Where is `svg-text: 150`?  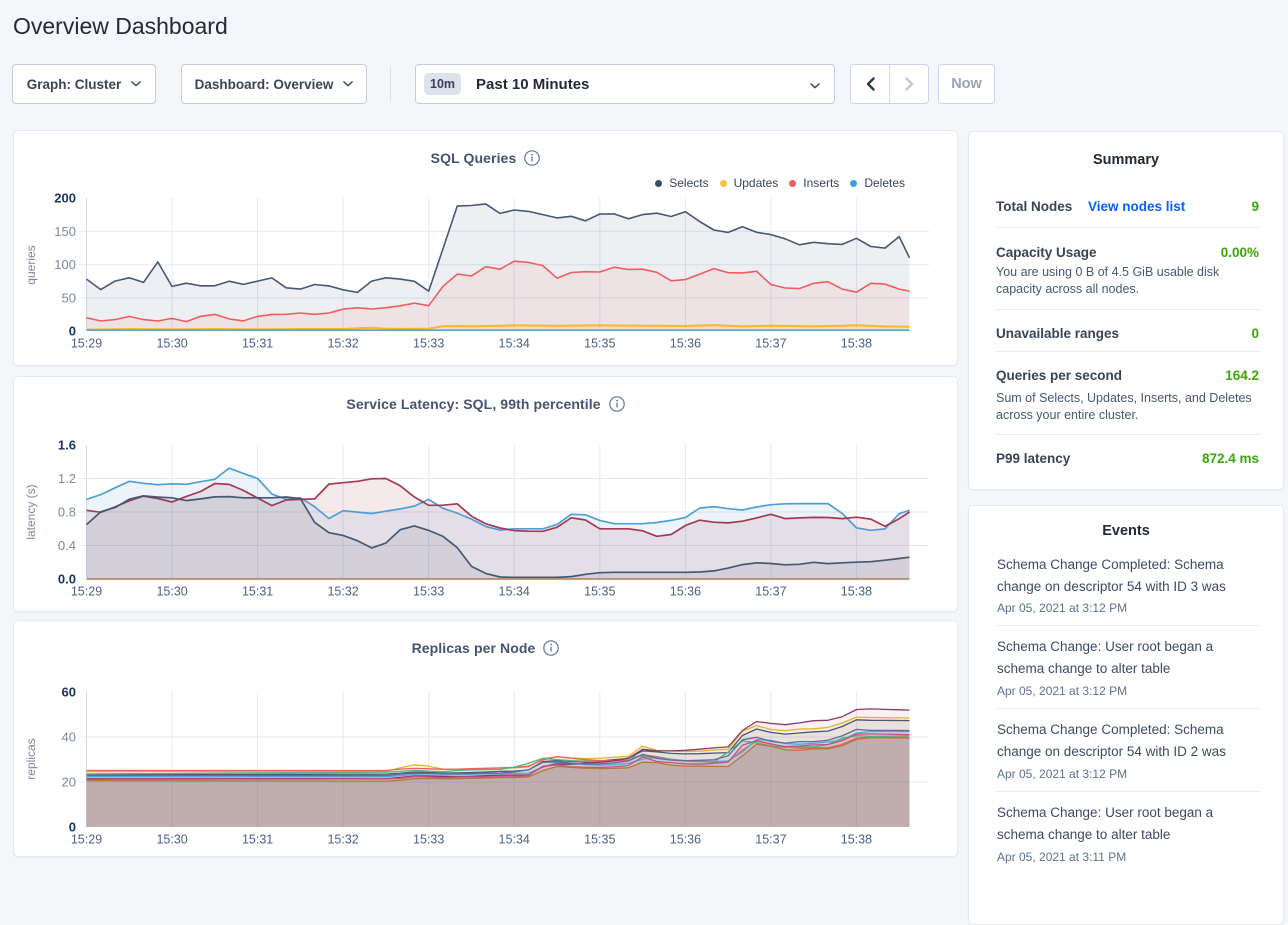 svg-text: 150 is located at coordinates (65, 231).